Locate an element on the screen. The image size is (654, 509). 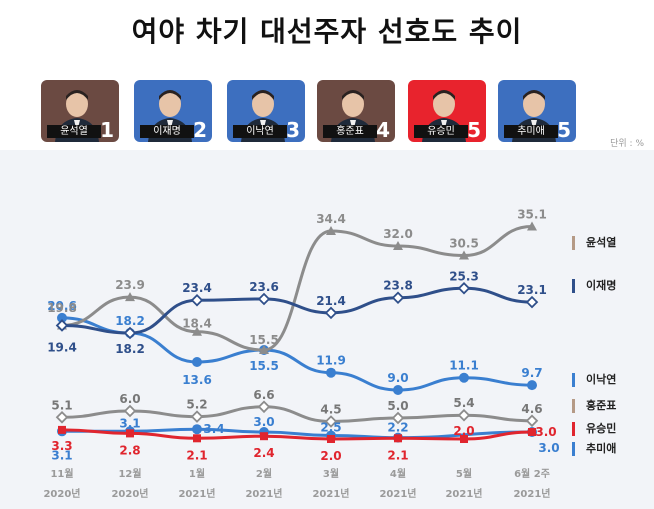
data-label: 2.5 is located at coordinates (330, 428).